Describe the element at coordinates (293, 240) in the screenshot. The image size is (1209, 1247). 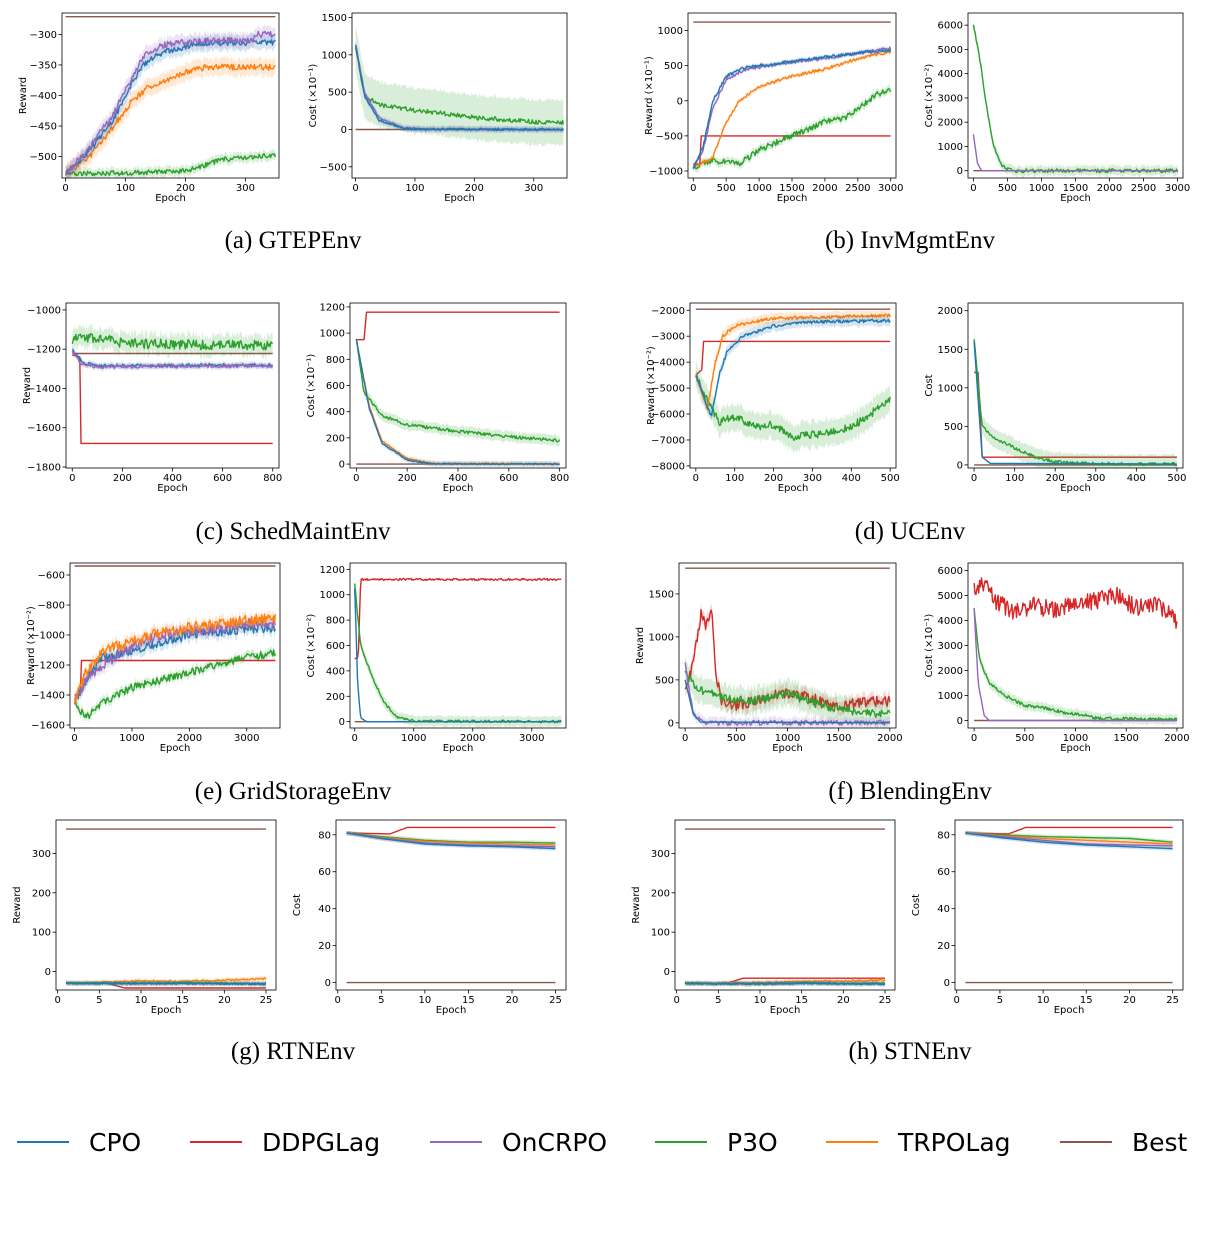
I see `caption-a: (a) GTEPEnv` at that location.